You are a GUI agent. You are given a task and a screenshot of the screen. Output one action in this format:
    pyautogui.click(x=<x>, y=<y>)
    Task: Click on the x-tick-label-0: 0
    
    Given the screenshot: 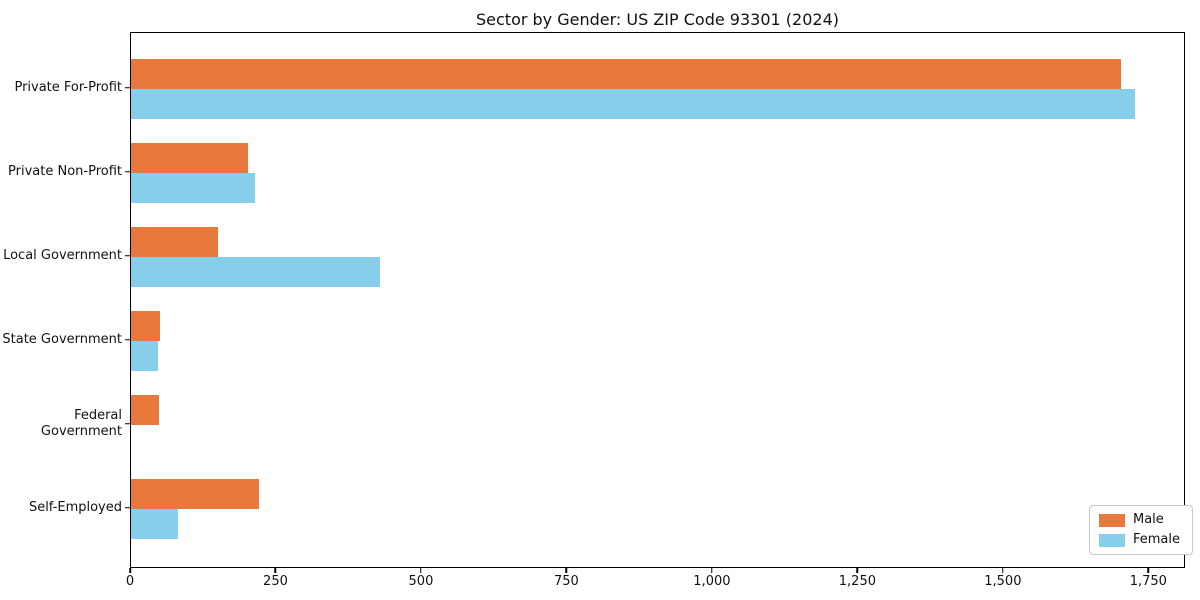 What is the action you would take?
    pyautogui.click(x=130, y=581)
    